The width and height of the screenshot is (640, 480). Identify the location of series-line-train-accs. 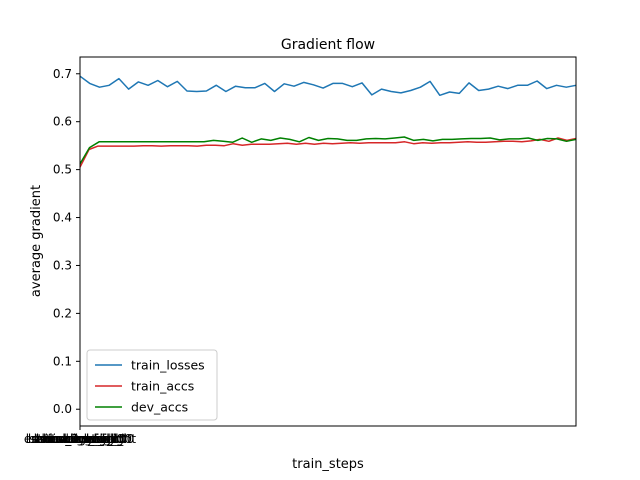
(328, 152).